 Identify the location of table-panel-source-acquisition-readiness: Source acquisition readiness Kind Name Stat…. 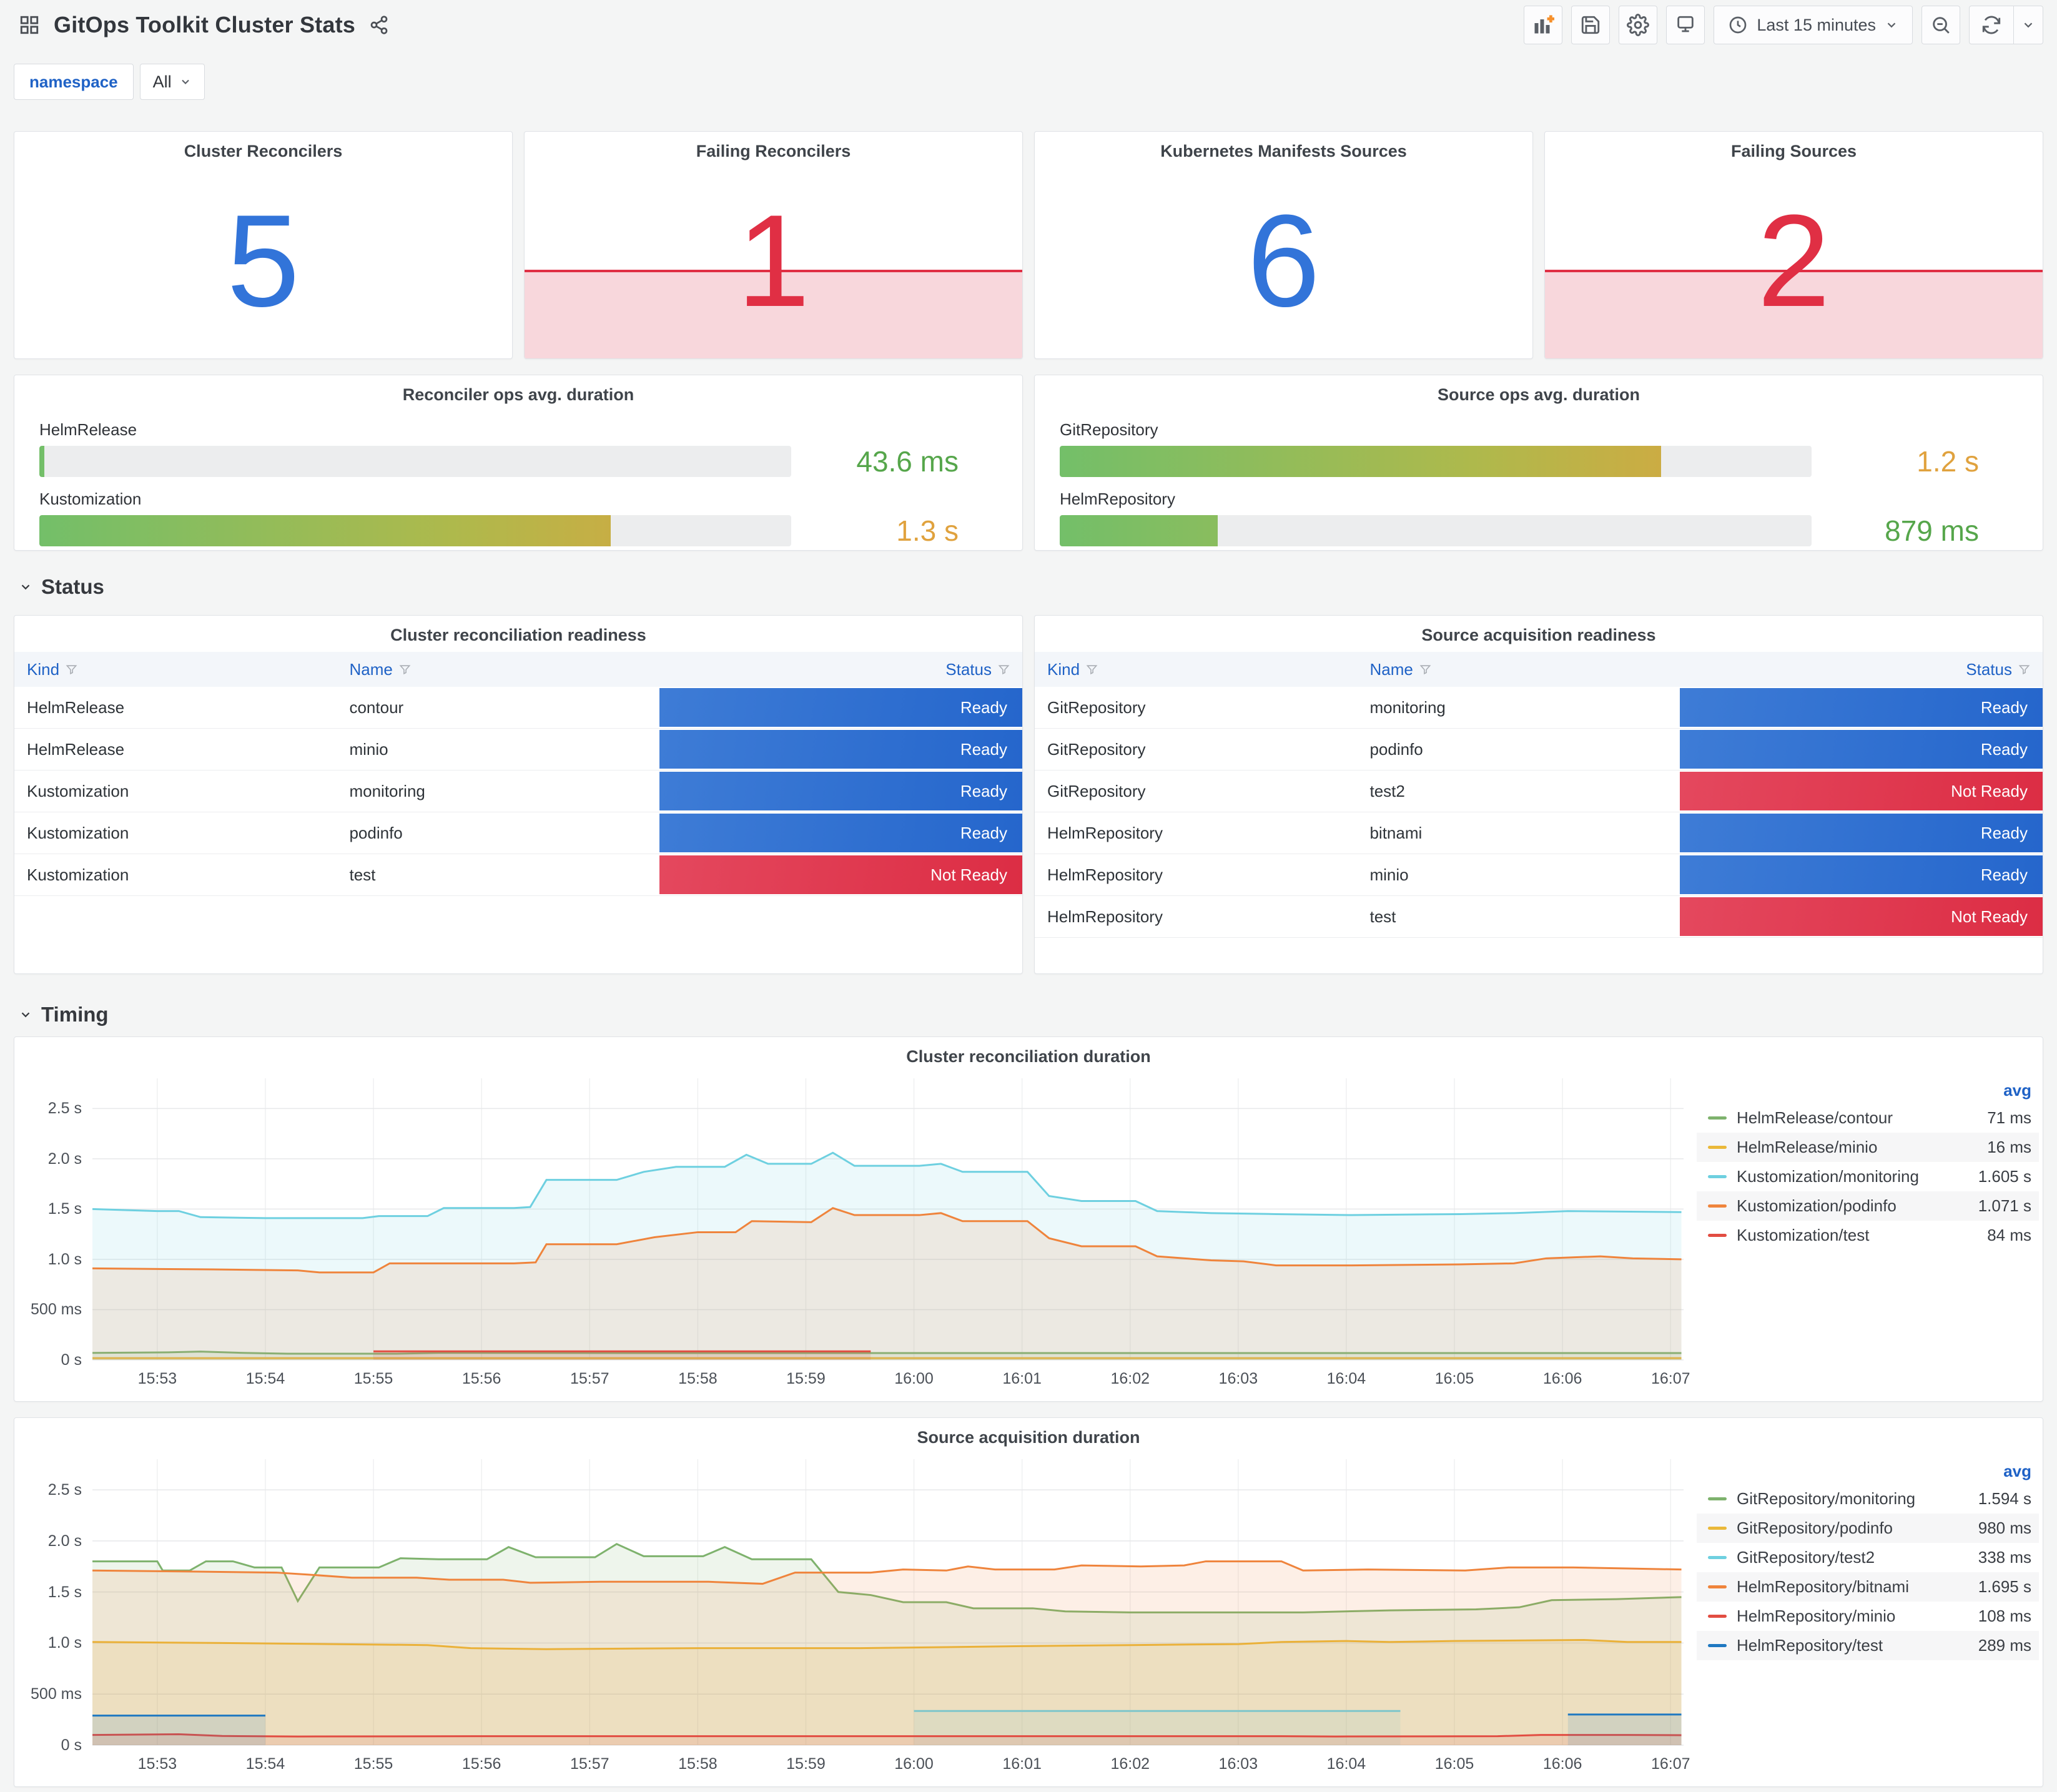
(1539, 794).